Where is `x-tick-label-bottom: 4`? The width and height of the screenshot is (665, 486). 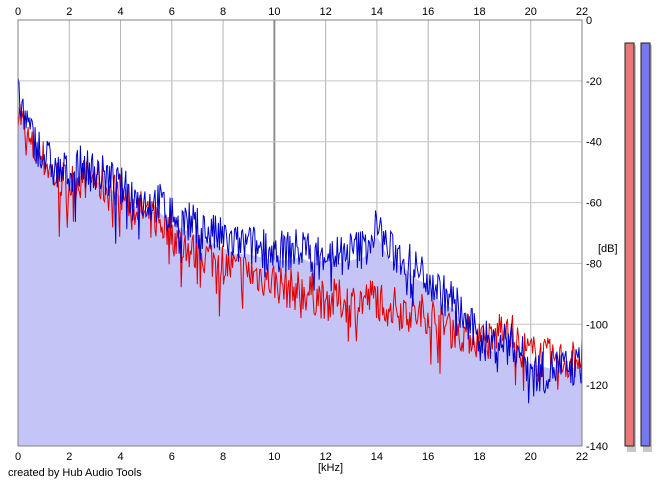 x-tick-label-bottom: 4 is located at coordinates (120, 457).